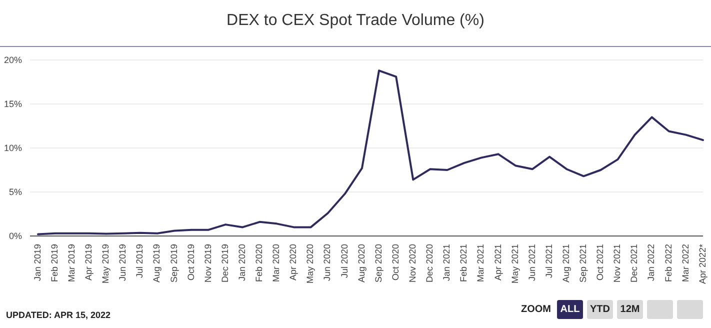  Describe the element at coordinates (157, 263) in the screenshot. I see `x-tick-label: Aug 2019` at that location.